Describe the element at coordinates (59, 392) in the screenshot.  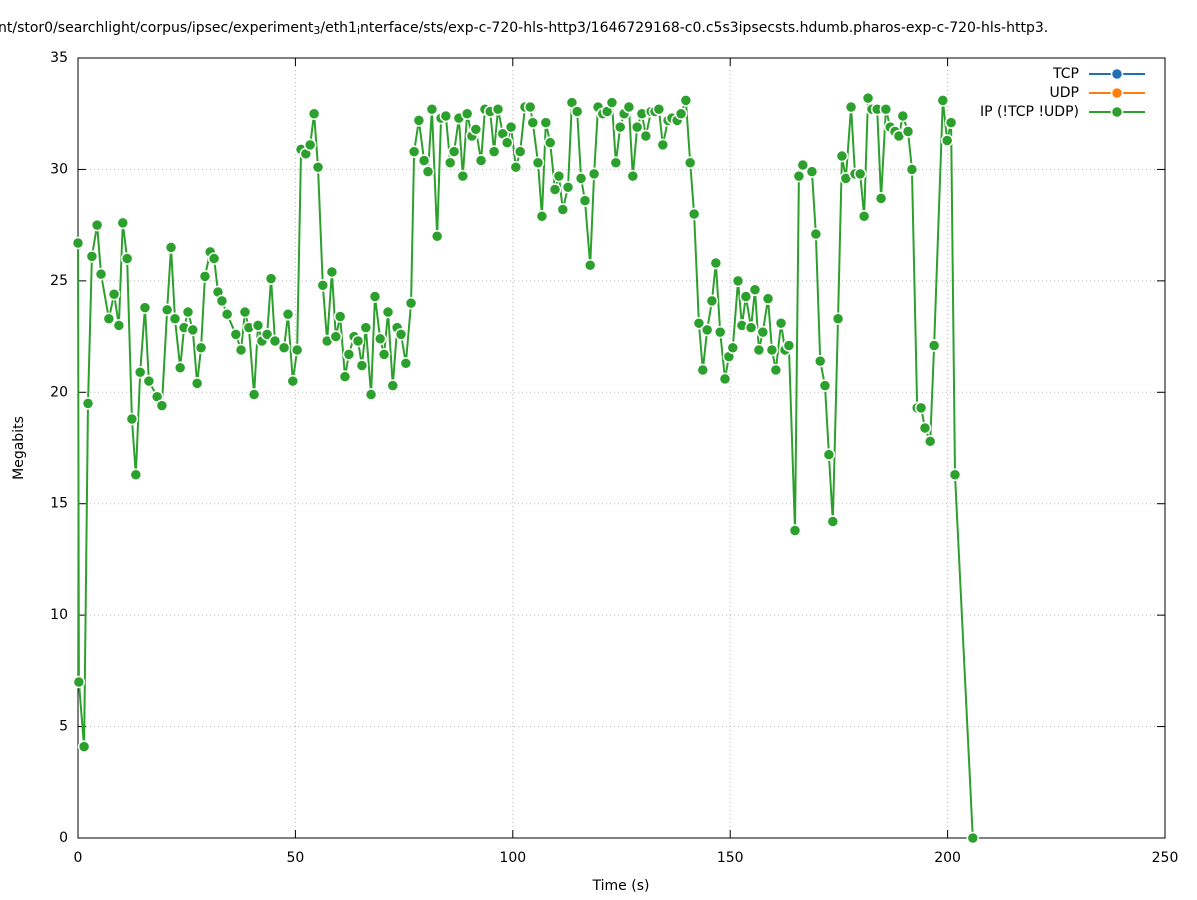
I see `y-tick-label: 20` at that location.